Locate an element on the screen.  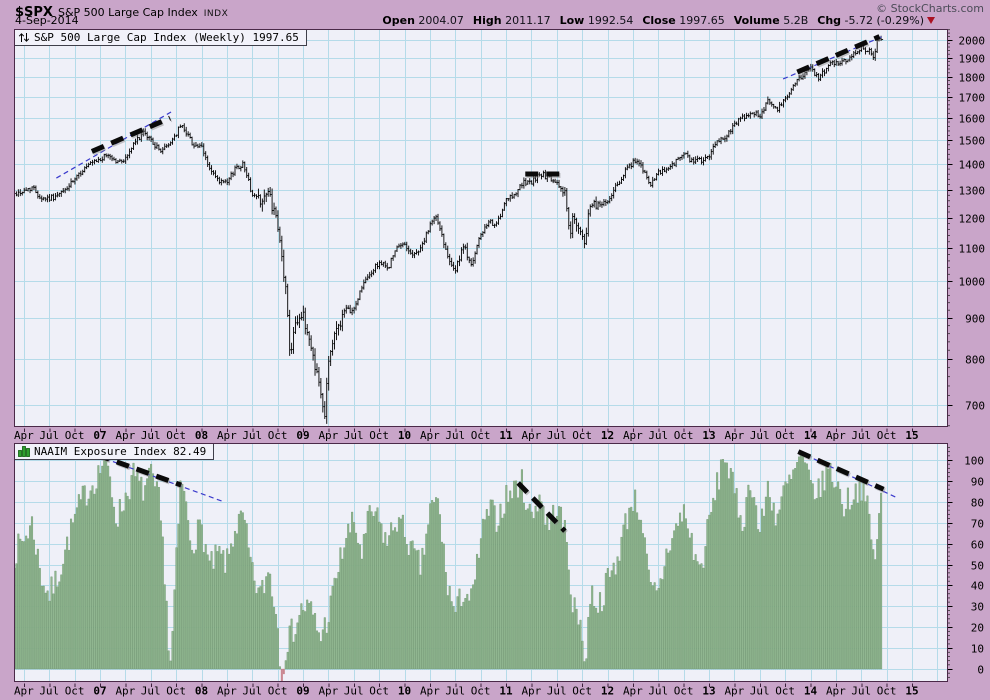
svg-text: 0 is located at coordinates (980, 670).